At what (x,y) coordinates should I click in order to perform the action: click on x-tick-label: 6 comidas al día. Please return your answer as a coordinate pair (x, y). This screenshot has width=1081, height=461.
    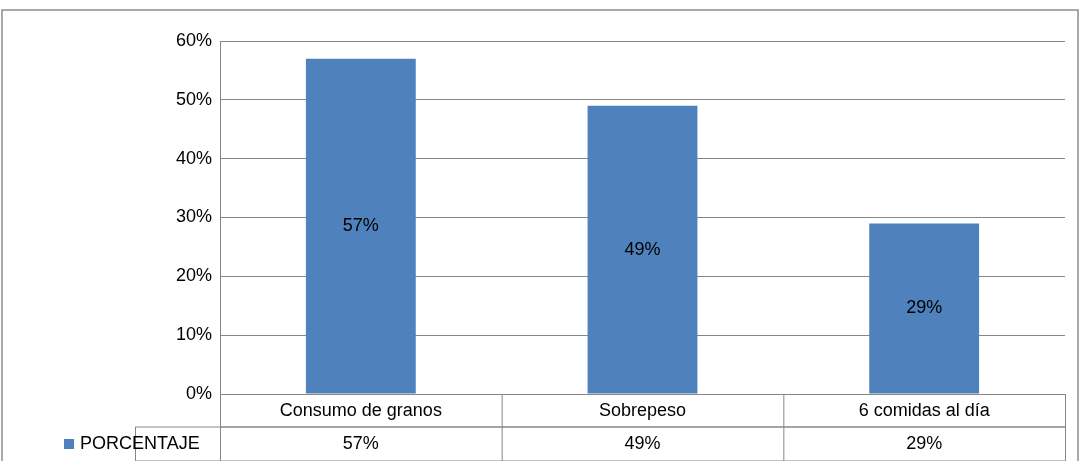
    Looking at the image, I should click on (924, 409).